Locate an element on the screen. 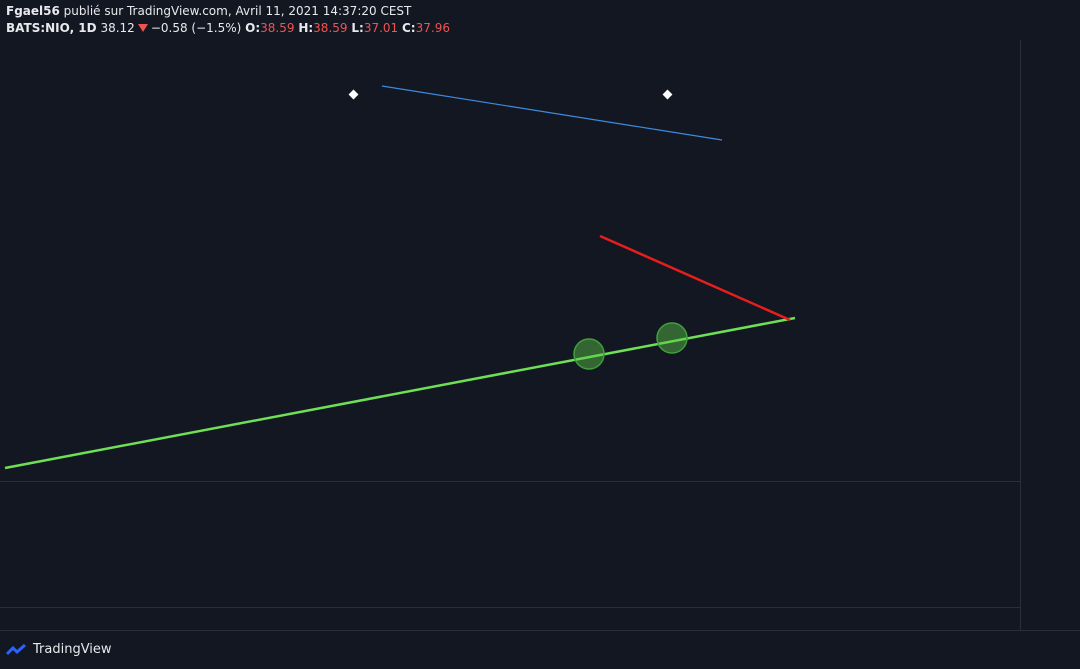 The width and height of the screenshot is (1080, 669). price-axis-bg is located at coordinates (1050, 335).